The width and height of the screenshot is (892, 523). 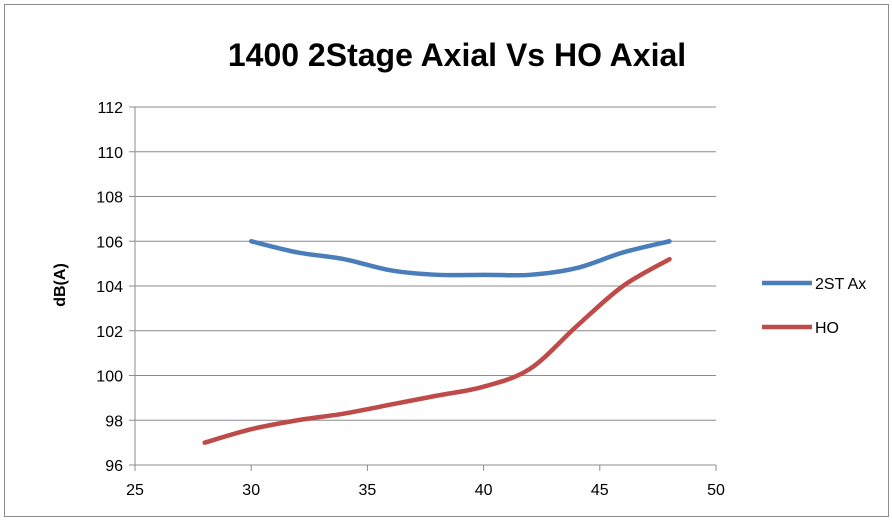 What do you see at coordinates (716, 490) in the screenshot?
I see `x-tick-label: 50` at bounding box center [716, 490].